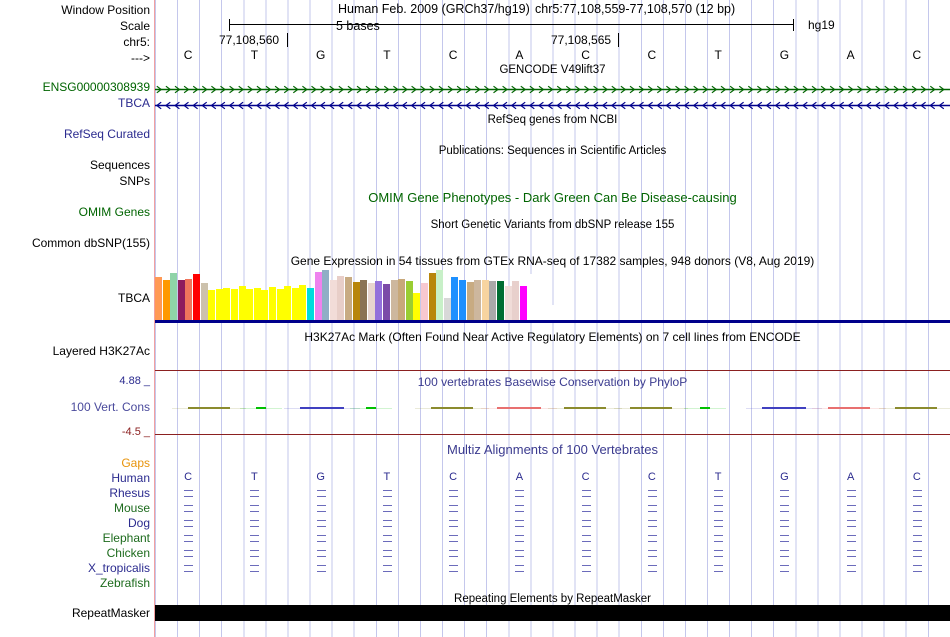 The width and height of the screenshot is (950, 637). Describe the element at coordinates (128, 553) in the screenshot. I see `species-label-chicken: Chicken` at that location.